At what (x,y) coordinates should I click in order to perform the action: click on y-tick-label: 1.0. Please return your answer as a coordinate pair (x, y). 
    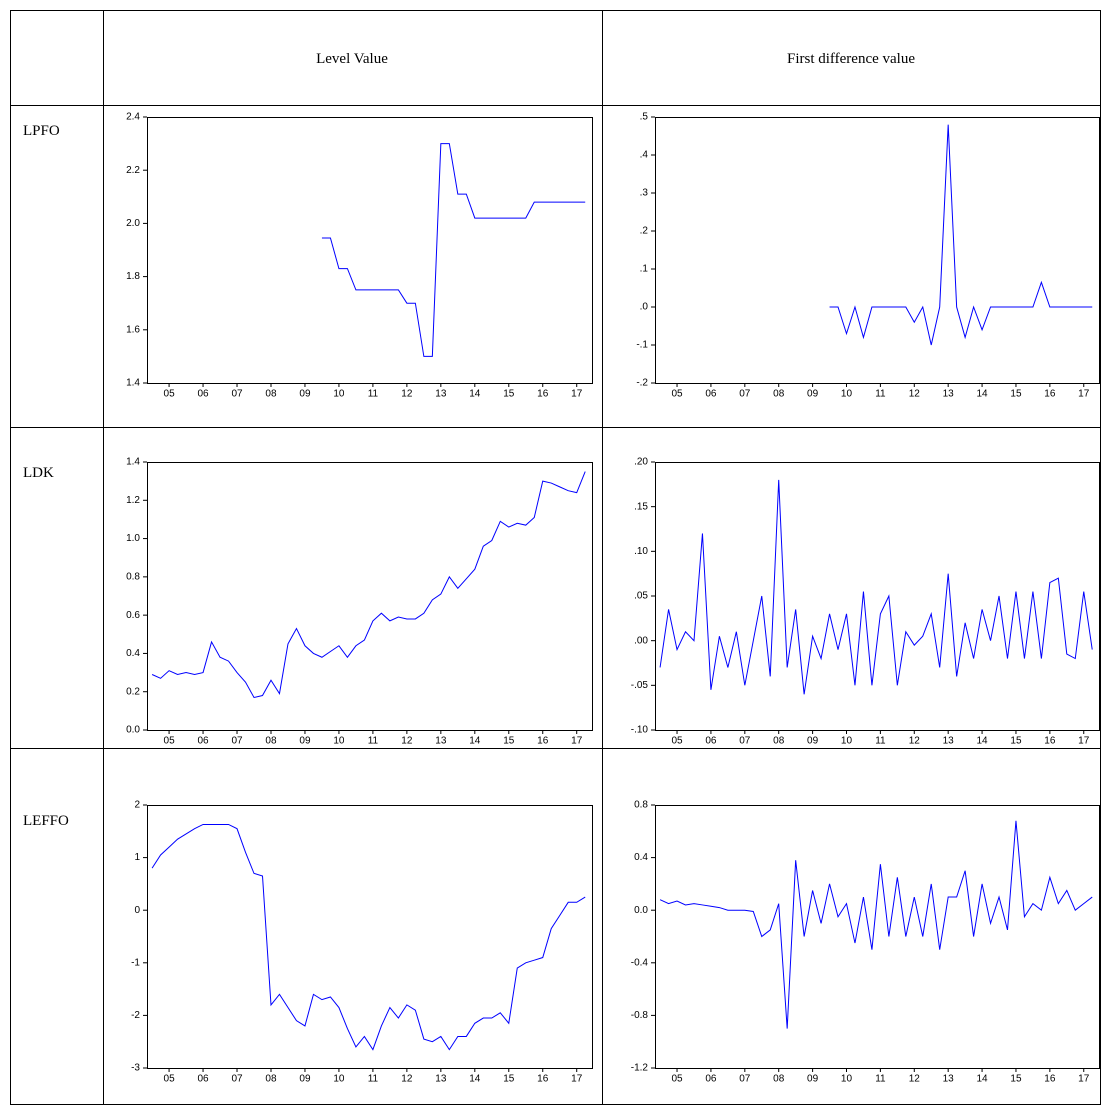
    Looking at the image, I should click on (133, 538).